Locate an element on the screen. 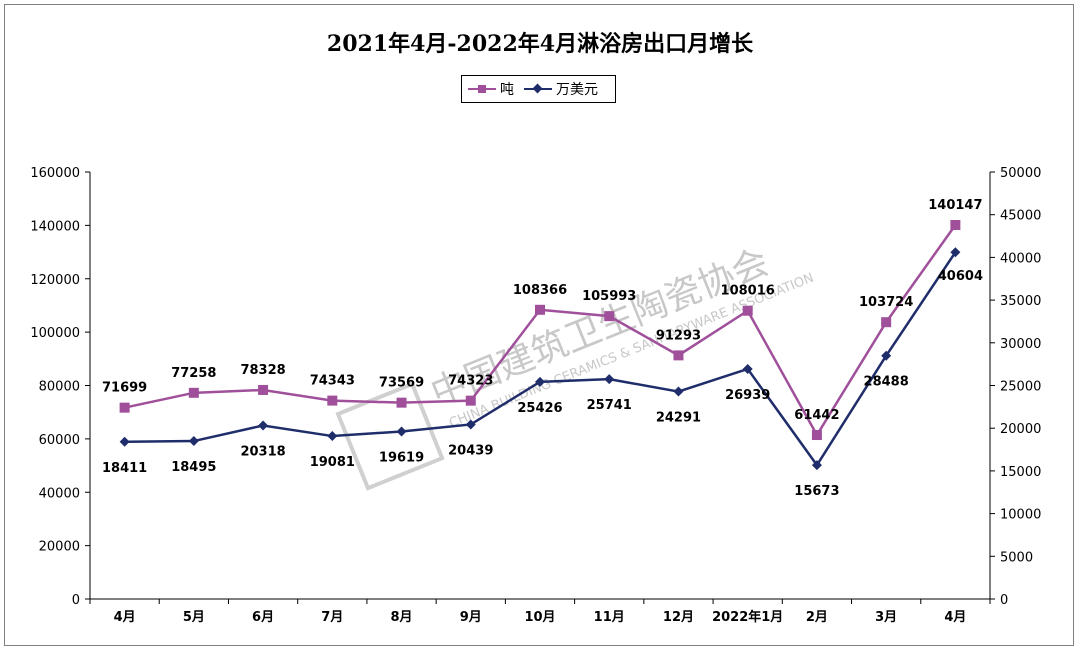 Image resolution: width=1080 pixels, height=651 pixels. legend-item-tons: 吨 is located at coordinates (491, 89).